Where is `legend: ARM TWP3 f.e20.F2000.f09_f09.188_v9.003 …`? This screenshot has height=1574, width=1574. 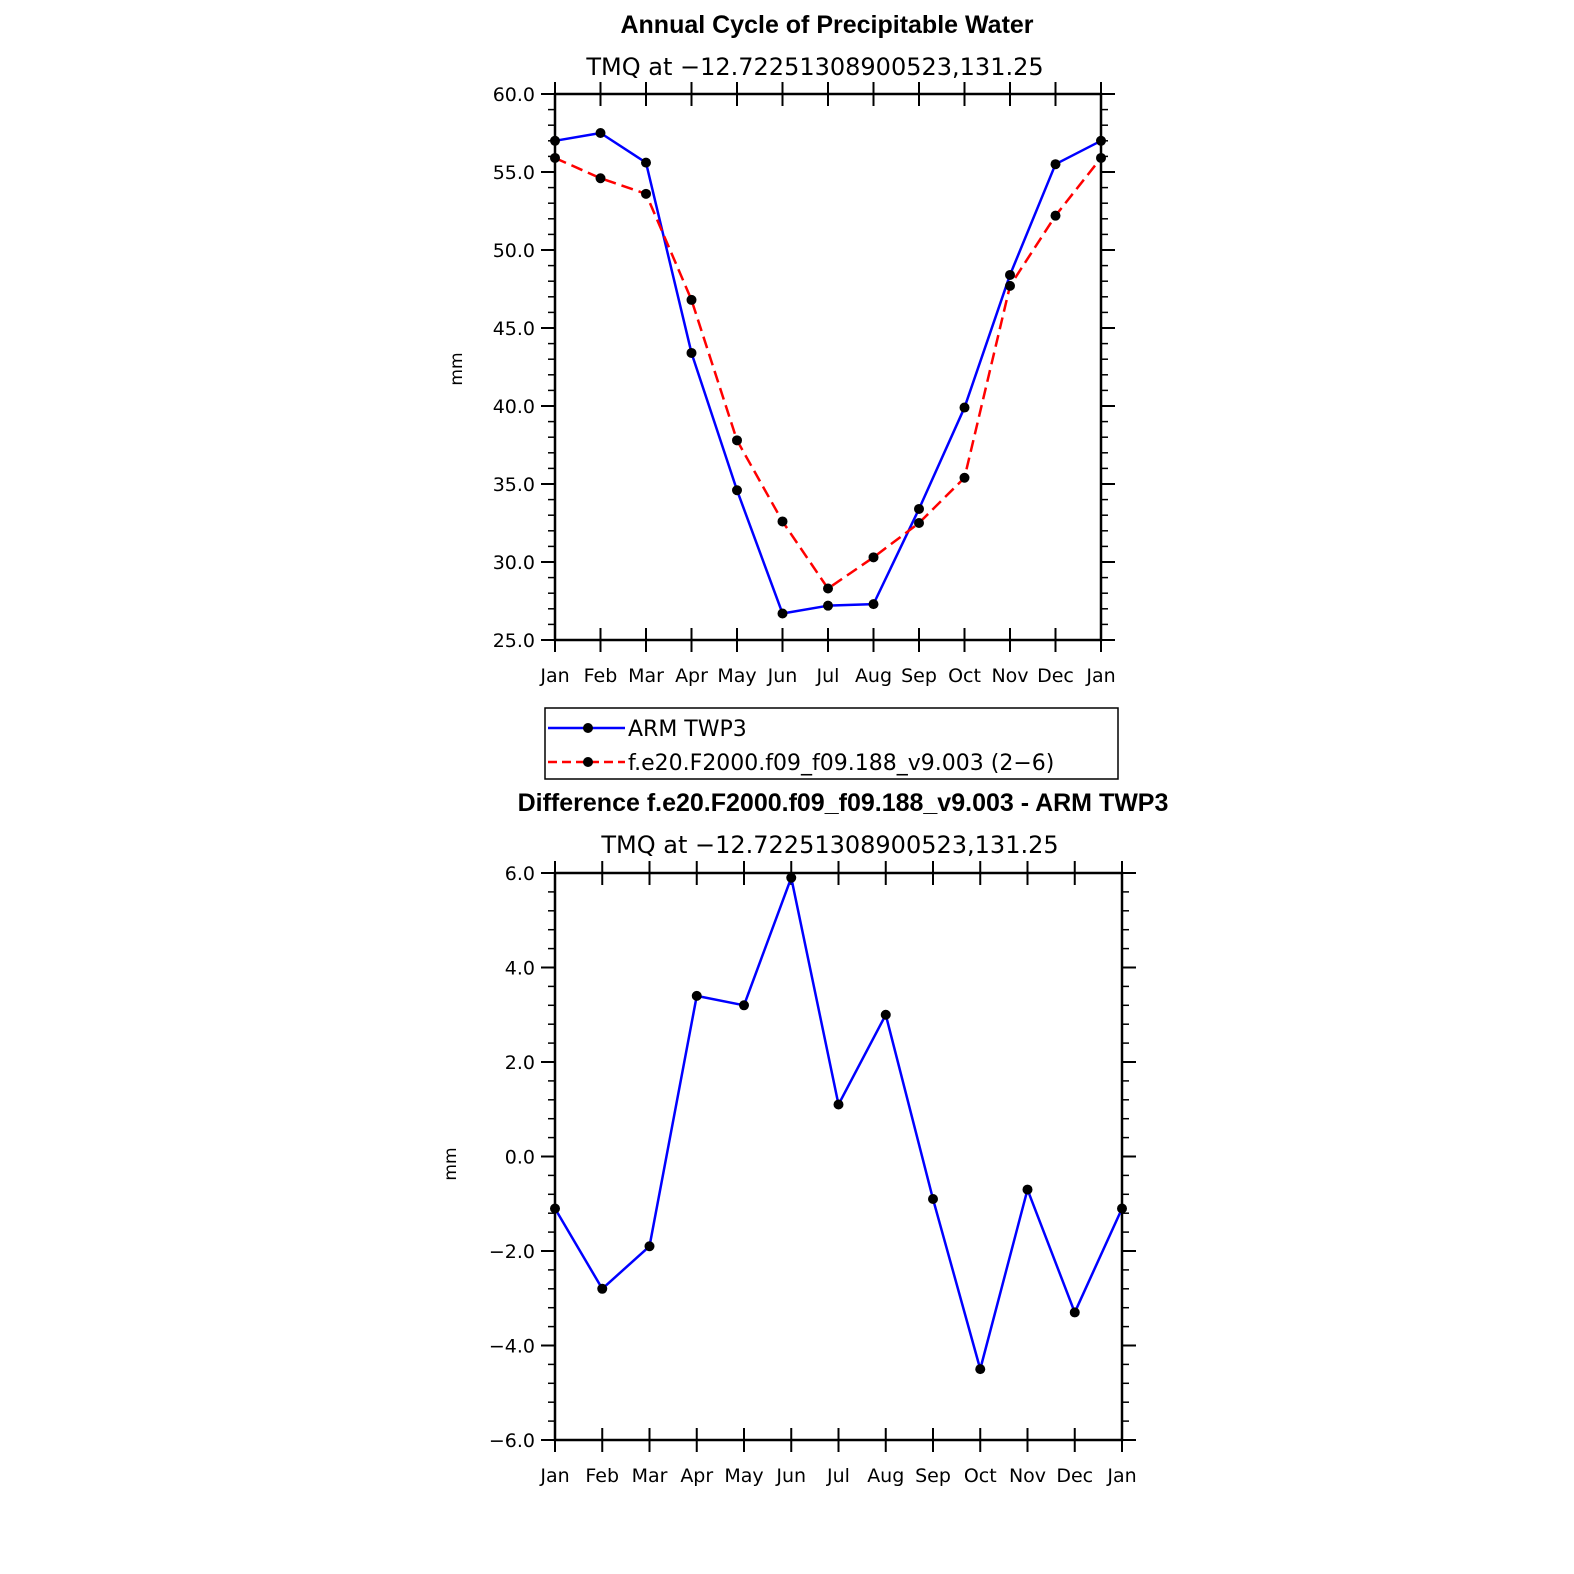
legend: ARM TWP3 f.e20.F2000.f09_f09.188_v9.003 … is located at coordinates (831, 743).